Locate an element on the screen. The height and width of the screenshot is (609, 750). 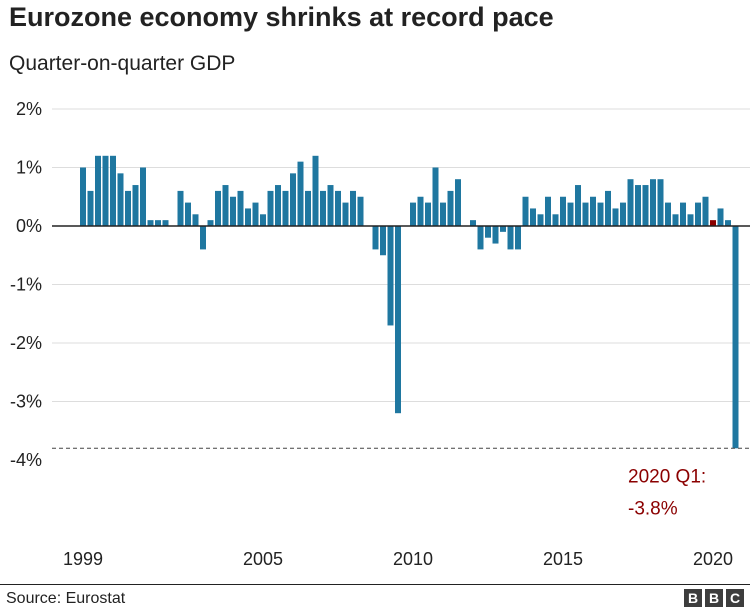
chart-title: Eurozone economy shrinks at record pace is located at coordinates (281, 17).